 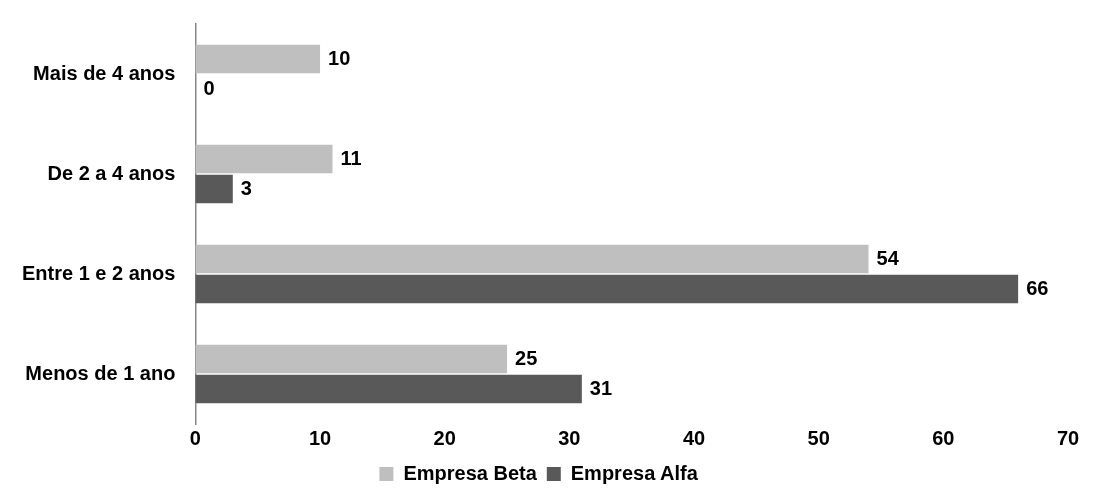 I want to click on data-label: 11, so click(x=351, y=157).